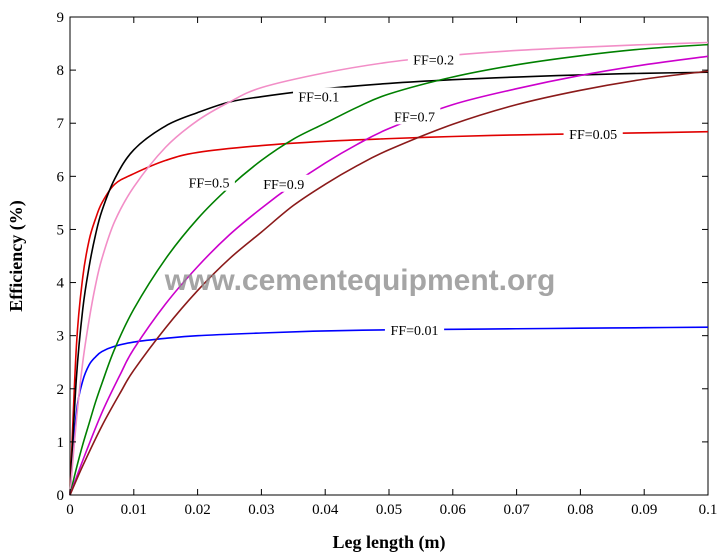 The image size is (726, 559). I want to click on y-tick-label: 6, so click(61, 177).